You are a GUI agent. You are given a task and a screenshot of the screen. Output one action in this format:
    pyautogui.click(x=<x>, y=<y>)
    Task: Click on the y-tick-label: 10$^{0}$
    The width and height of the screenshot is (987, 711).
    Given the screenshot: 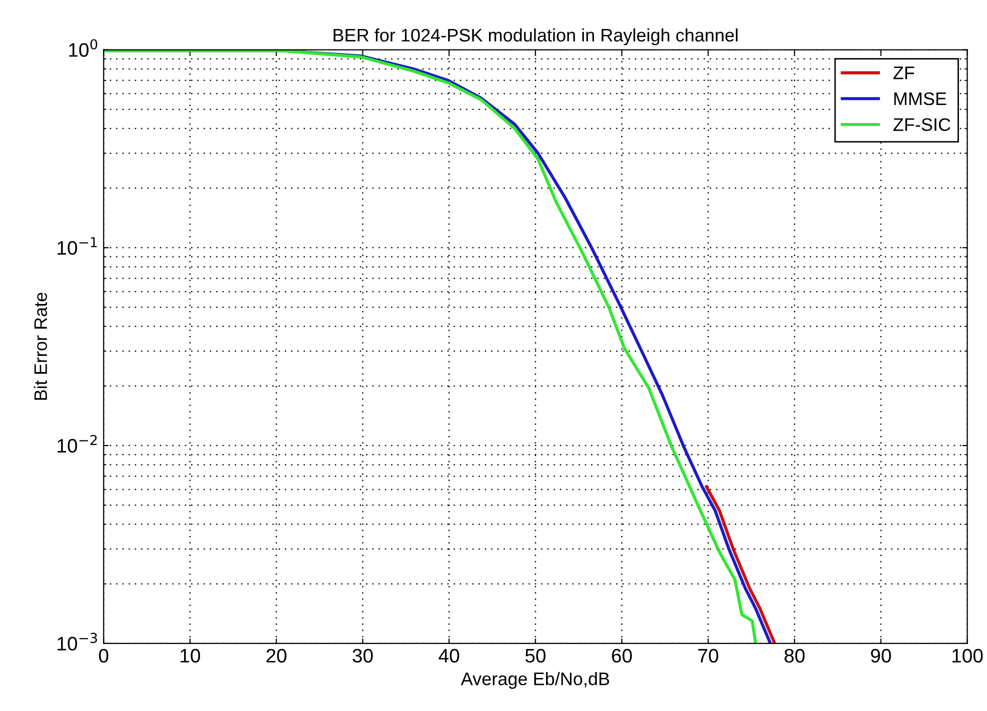 What is the action you would take?
    pyautogui.click(x=83, y=48)
    